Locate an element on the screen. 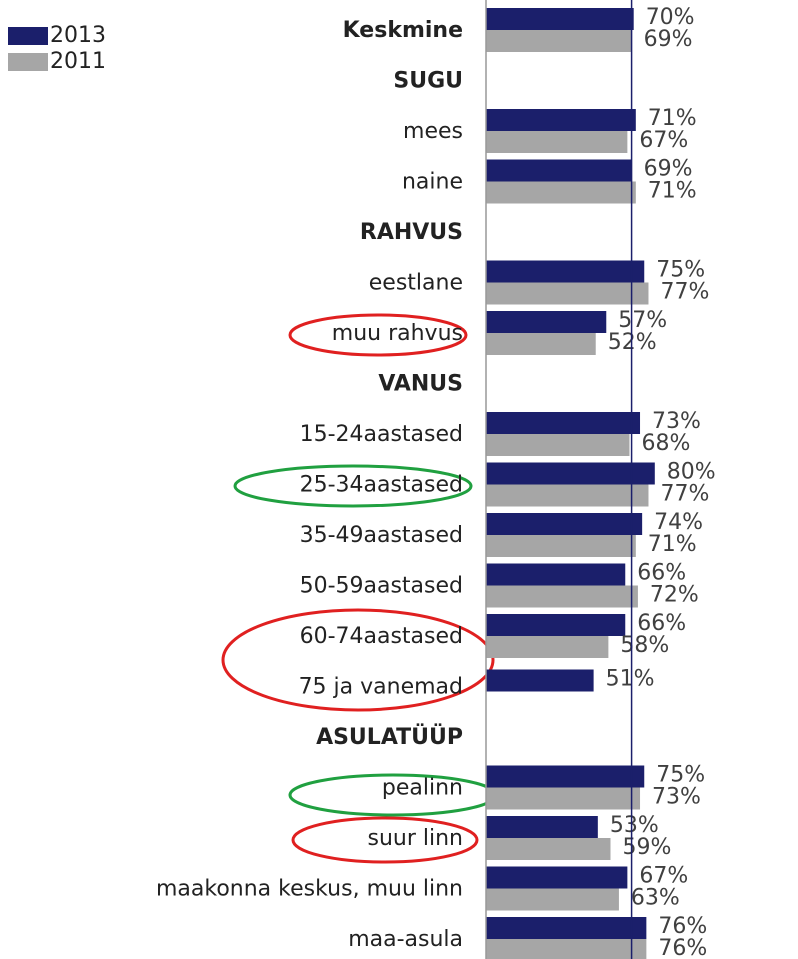  value-label: 70% is located at coordinates (670, 17).